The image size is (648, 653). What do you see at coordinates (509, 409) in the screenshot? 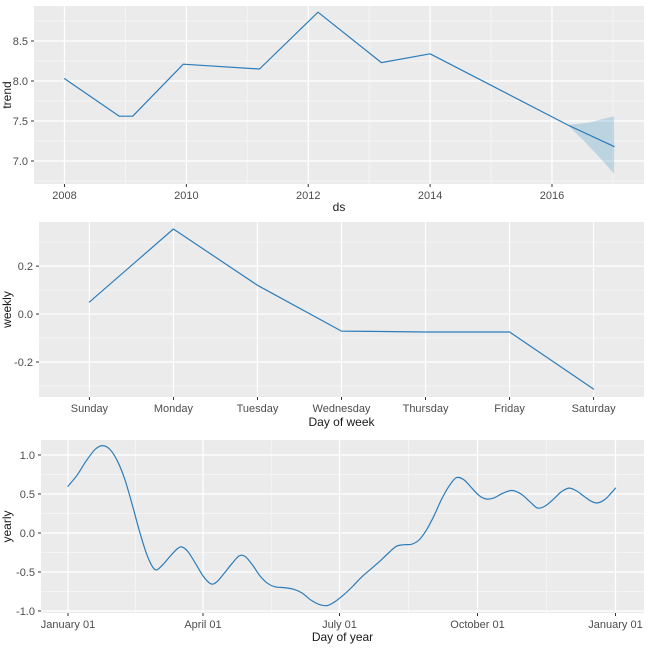
I see `x-tick-label: Friday` at bounding box center [509, 409].